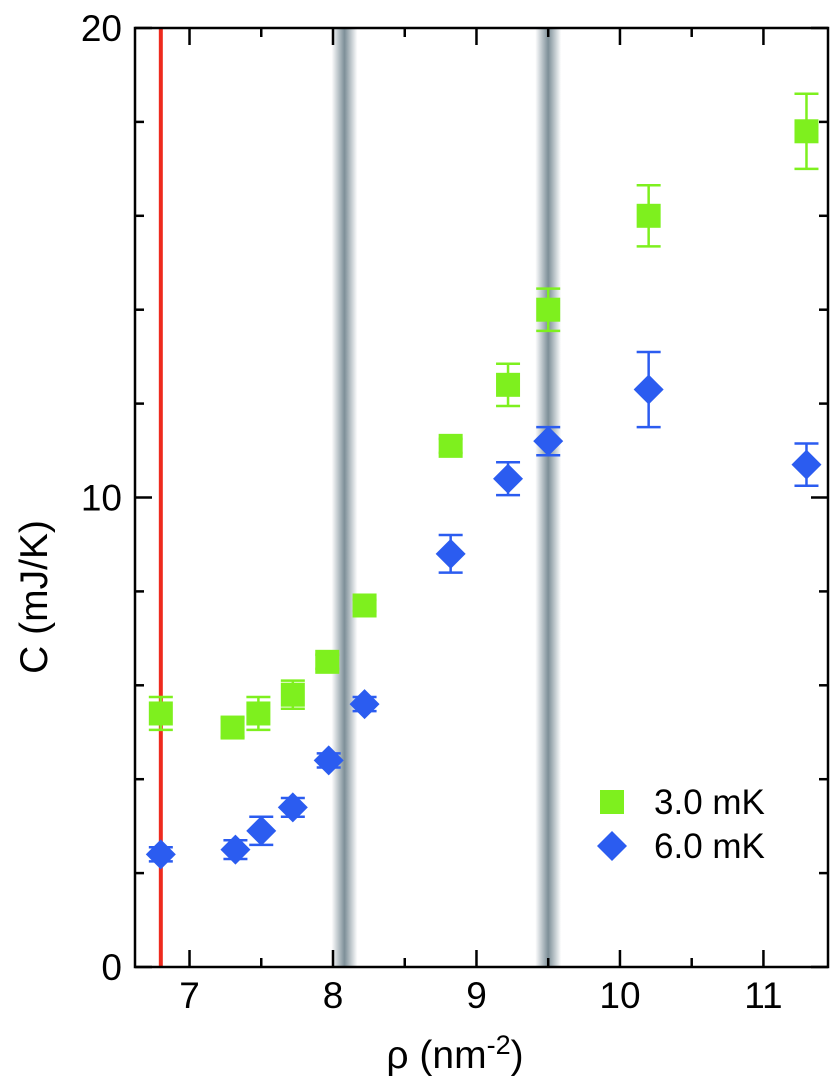  I want to click on x-axis-label-close: ), so click(517, 1055).